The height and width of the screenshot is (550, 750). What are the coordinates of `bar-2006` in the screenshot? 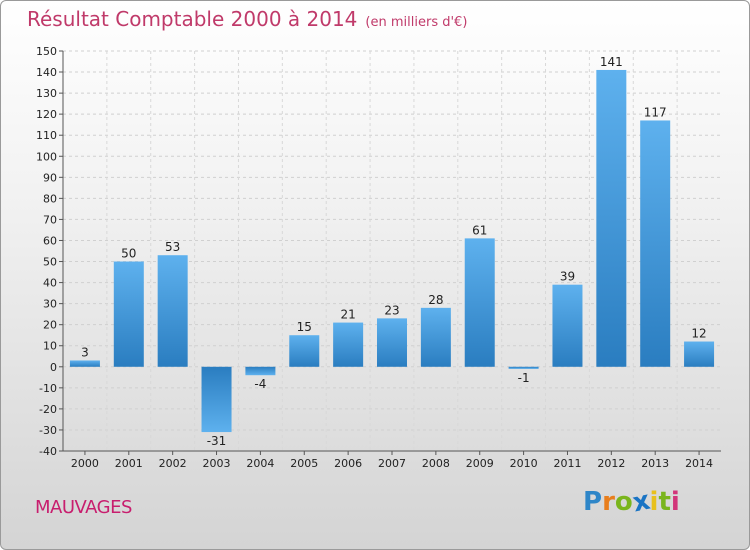 It's located at (348, 344).